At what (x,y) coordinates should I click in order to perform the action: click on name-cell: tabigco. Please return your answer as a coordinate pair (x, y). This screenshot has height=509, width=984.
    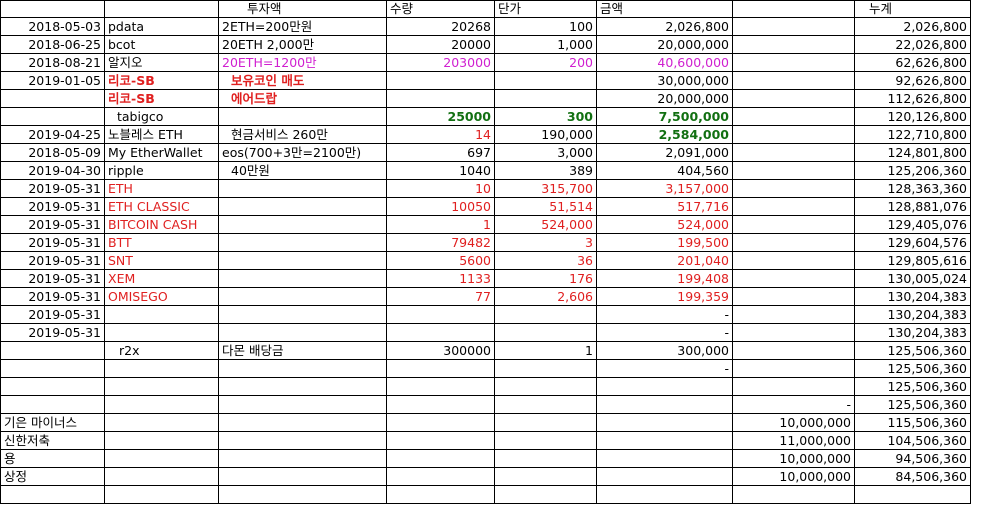
    Looking at the image, I should click on (161, 116).